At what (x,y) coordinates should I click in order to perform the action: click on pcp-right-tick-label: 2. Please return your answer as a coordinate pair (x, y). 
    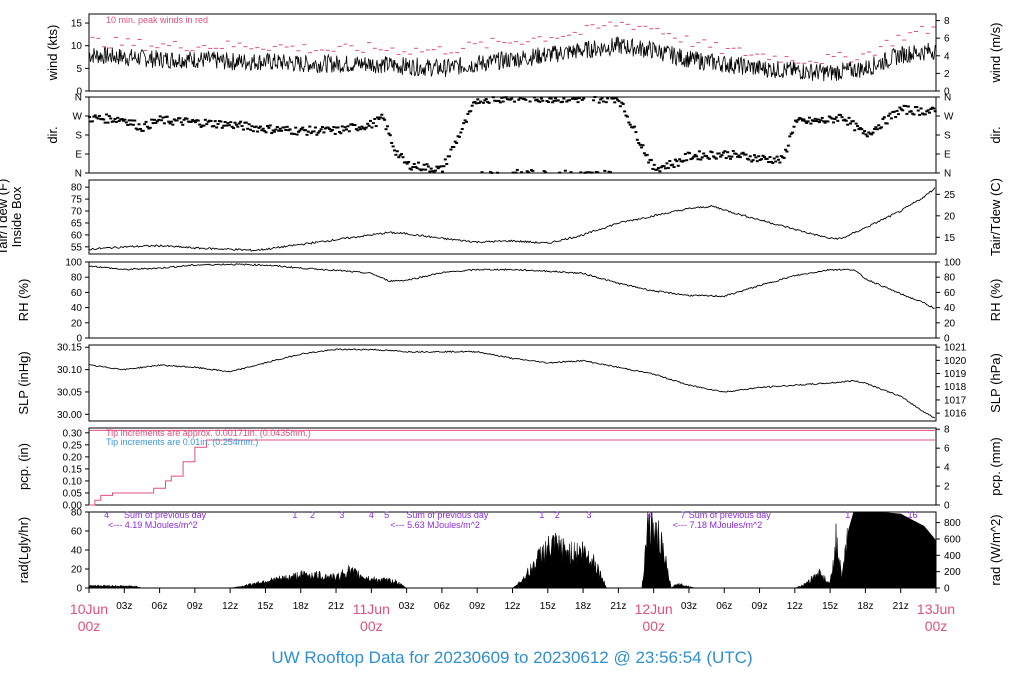
    Looking at the image, I should click on (947, 487).